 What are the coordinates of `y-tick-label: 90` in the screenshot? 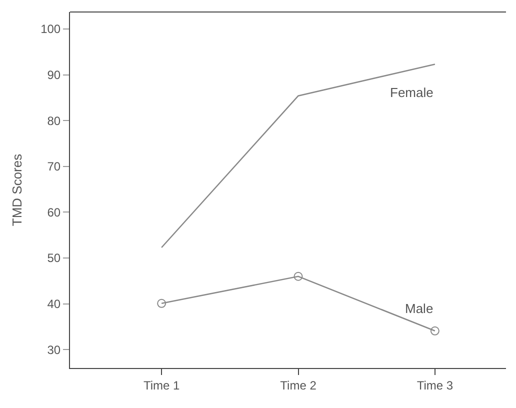 It's located at (54, 75).